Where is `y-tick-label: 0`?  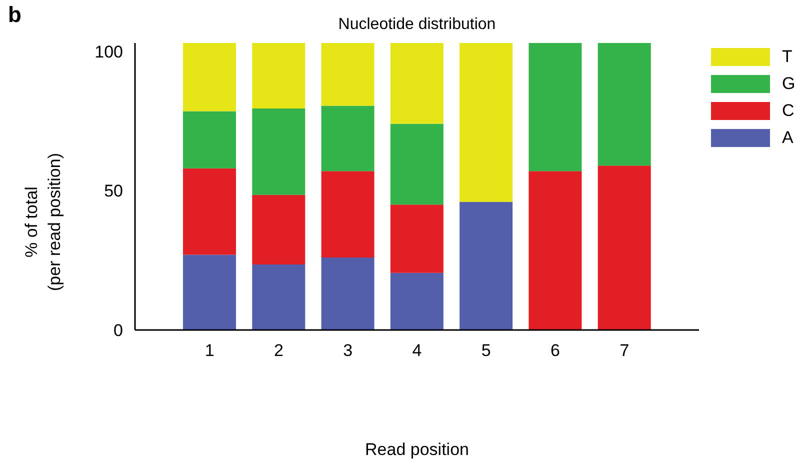
y-tick-label: 0 is located at coordinates (118, 330).